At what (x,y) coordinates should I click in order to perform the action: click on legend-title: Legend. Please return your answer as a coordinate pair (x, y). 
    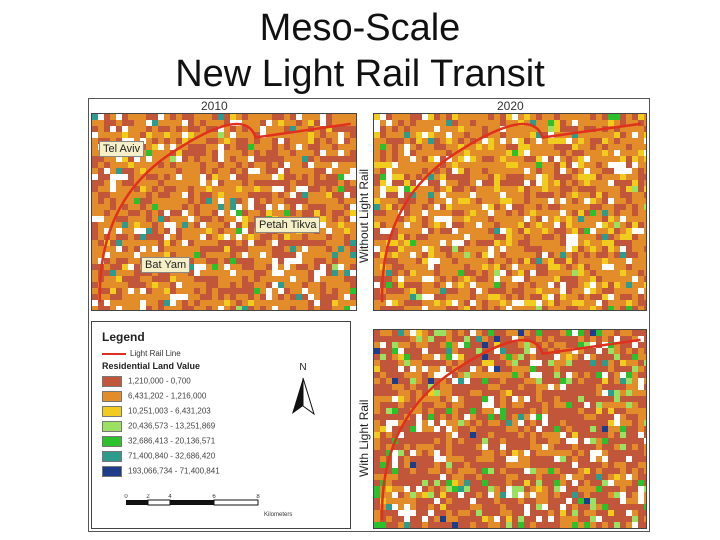
    Looking at the image, I should click on (123, 337).